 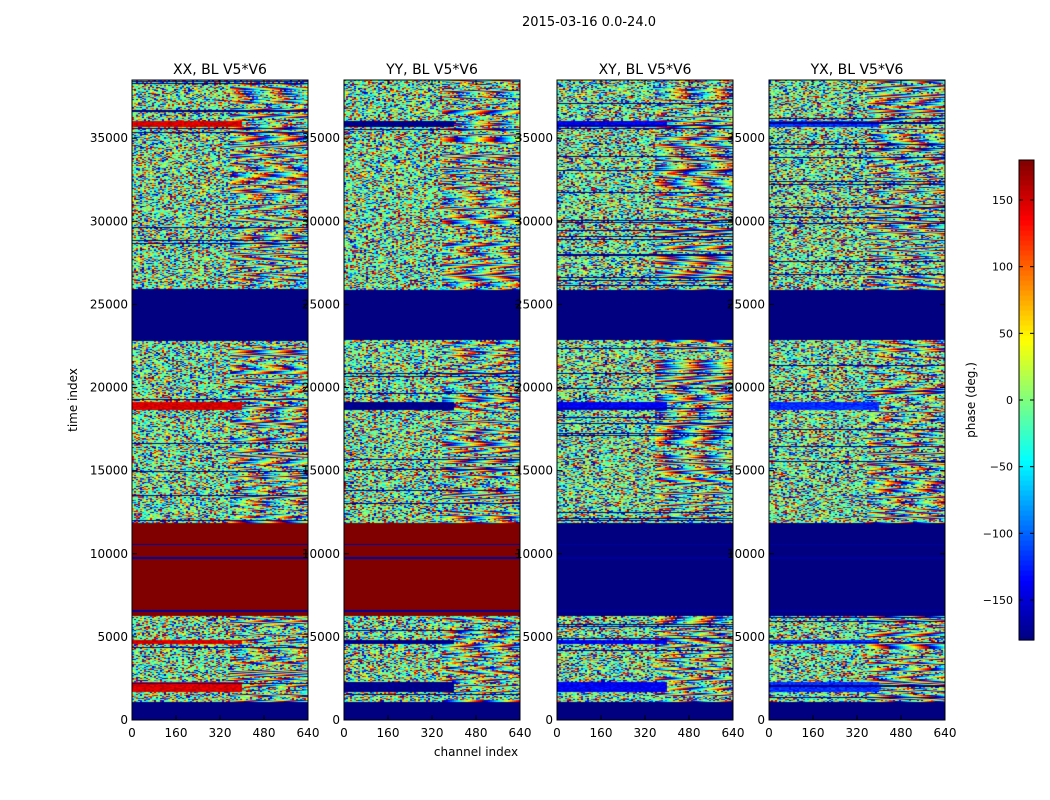 I want to click on panel-2-y-tick-label: 30000, so click(x=321, y=221).